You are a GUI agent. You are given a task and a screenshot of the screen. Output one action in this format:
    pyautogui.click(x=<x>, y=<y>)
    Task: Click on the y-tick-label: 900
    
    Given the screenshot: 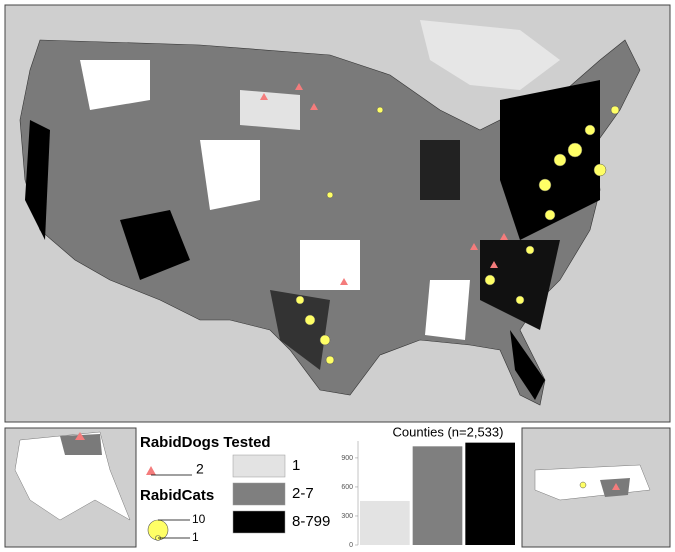 What is the action you would take?
    pyautogui.click(x=347, y=458)
    